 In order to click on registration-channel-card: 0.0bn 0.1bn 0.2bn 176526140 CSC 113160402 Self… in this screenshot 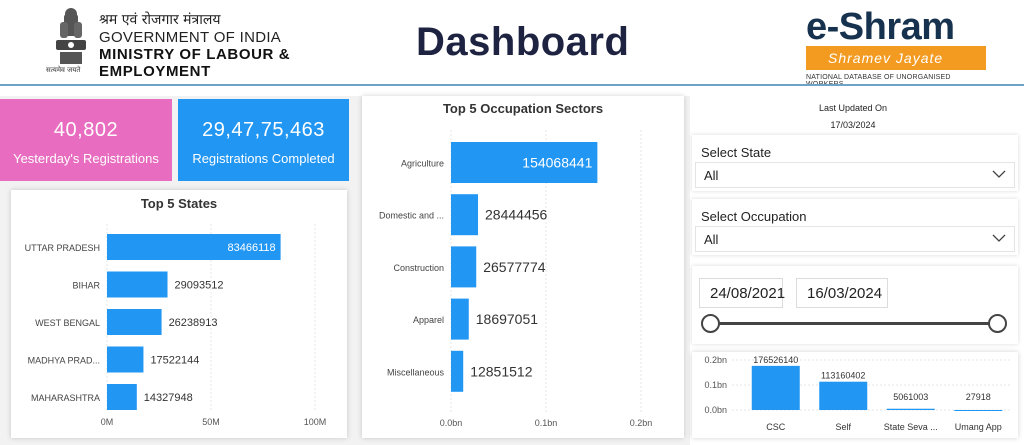, I will do `click(855, 395)`.